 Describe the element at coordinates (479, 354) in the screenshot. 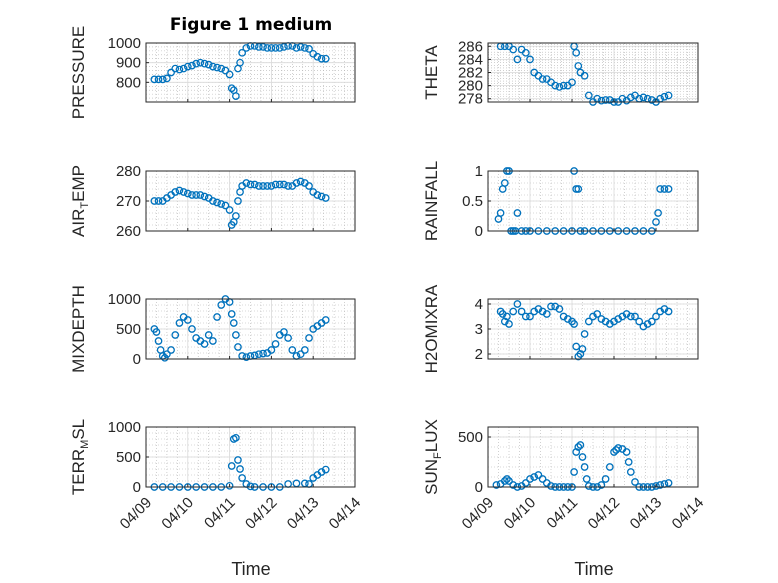

I see `y-tick-label: 2` at that location.